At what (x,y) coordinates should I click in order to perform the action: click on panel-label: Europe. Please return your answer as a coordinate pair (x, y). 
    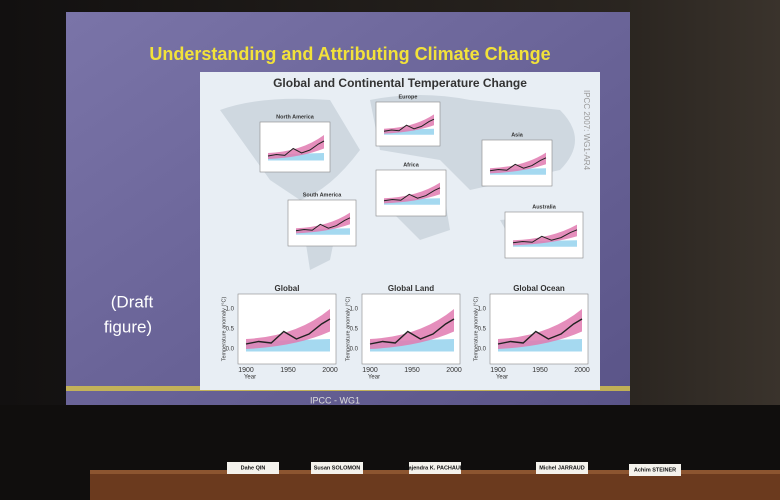
    Looking at the image, I should click on (408, 97).